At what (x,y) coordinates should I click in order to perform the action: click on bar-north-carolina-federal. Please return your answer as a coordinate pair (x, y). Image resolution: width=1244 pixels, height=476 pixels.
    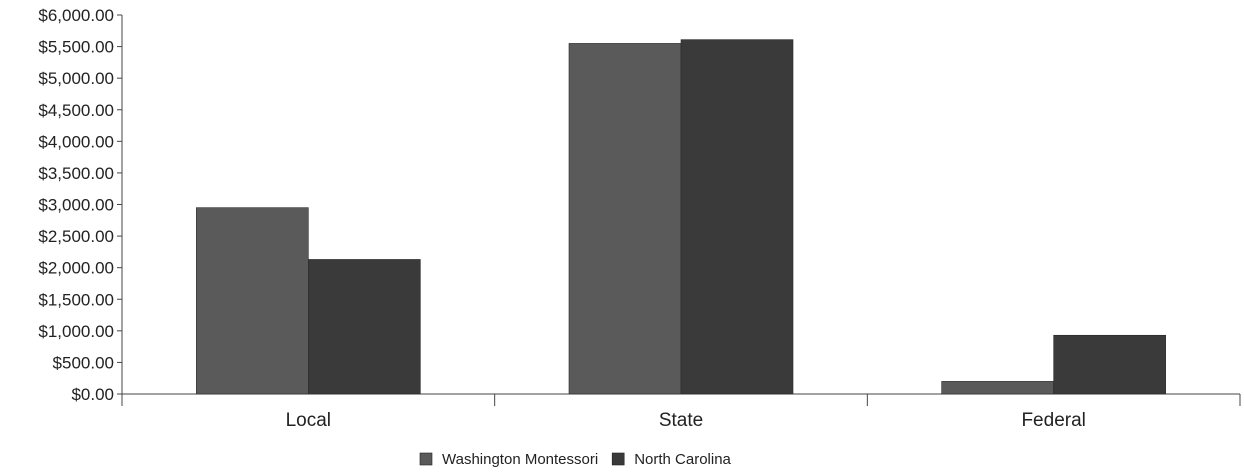
    Looking at the image, I should click on (1109, 364).